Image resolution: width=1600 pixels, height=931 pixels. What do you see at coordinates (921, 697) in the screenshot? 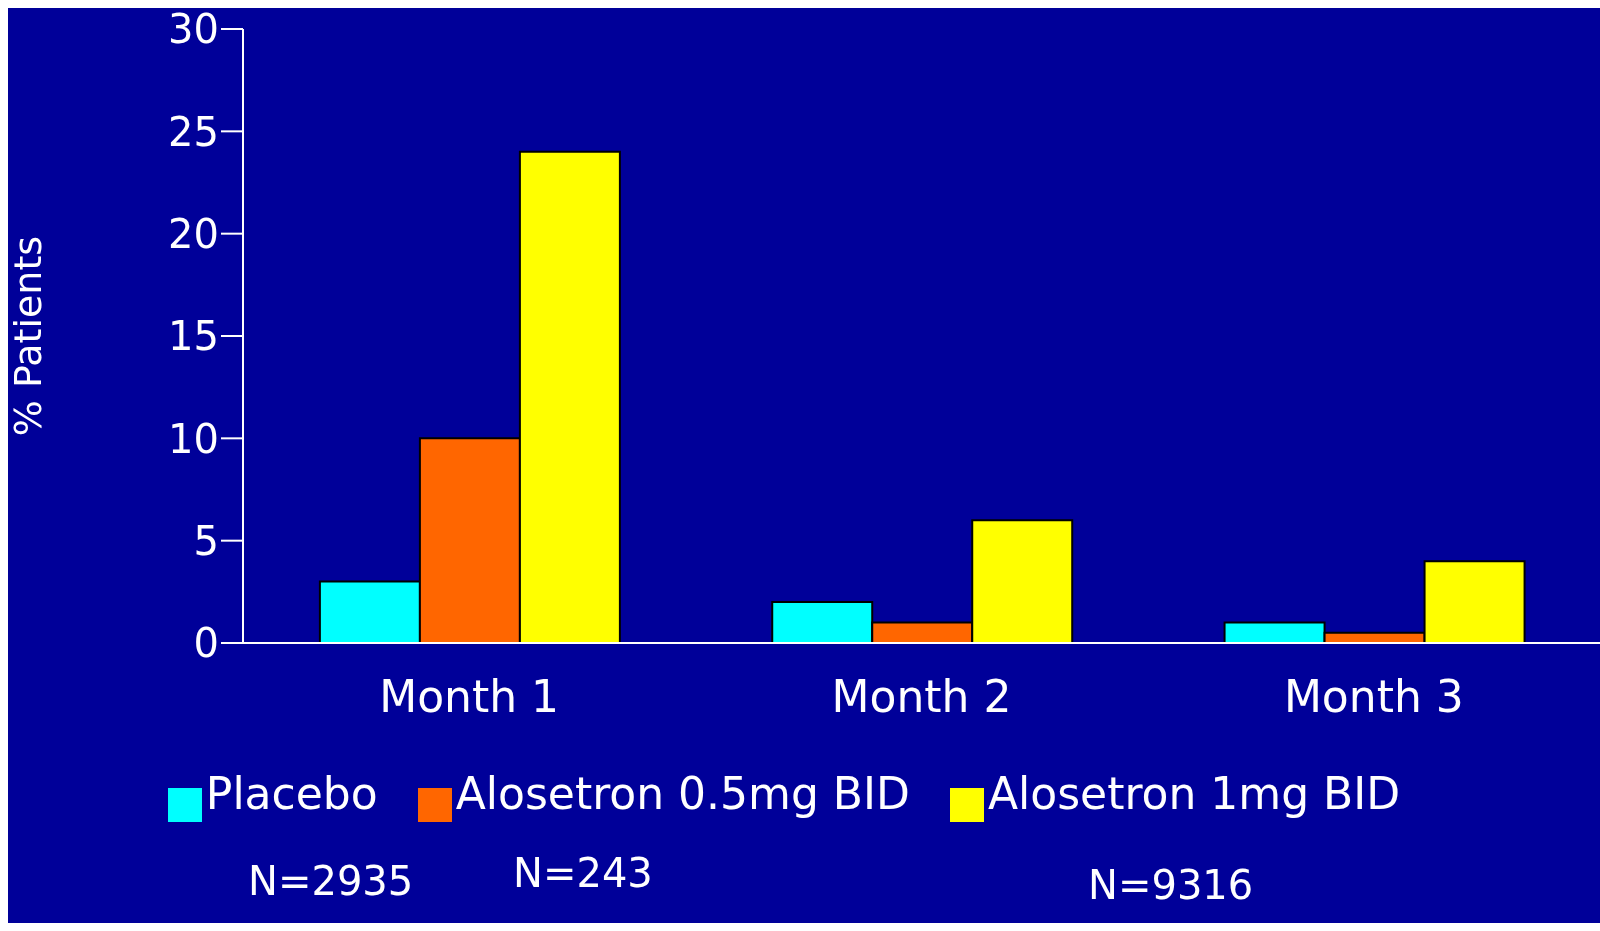
I see `x-tick-label: Month 2` at bounding box center [921, 697].